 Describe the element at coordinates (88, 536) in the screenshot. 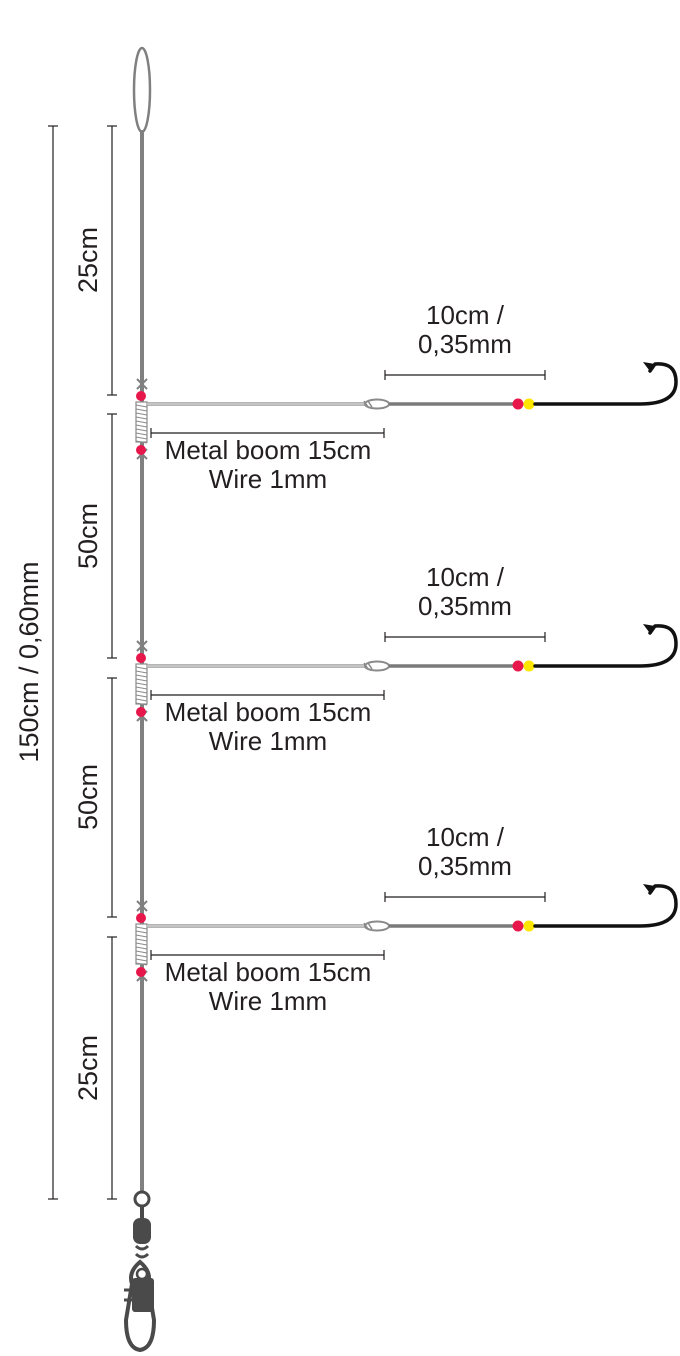

I see `segment-label-2: 50cm` at that location.